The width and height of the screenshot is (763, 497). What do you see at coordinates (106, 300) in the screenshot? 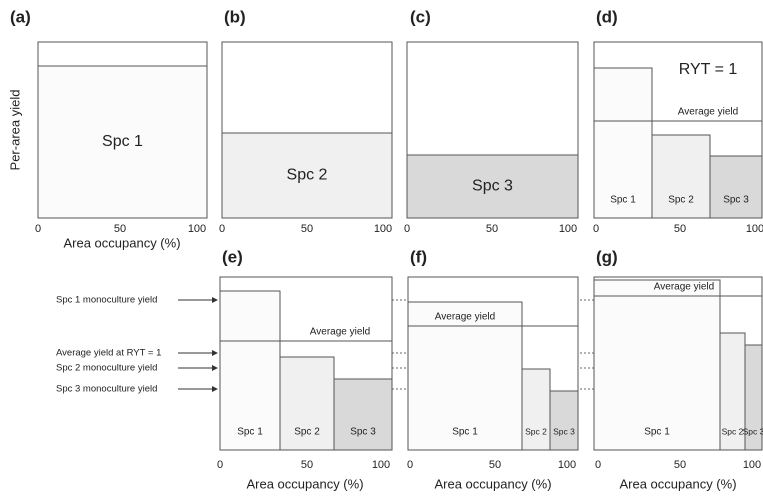
I see `annotation: Spc 1 monoculture yield` at bounding box center [106, 300].